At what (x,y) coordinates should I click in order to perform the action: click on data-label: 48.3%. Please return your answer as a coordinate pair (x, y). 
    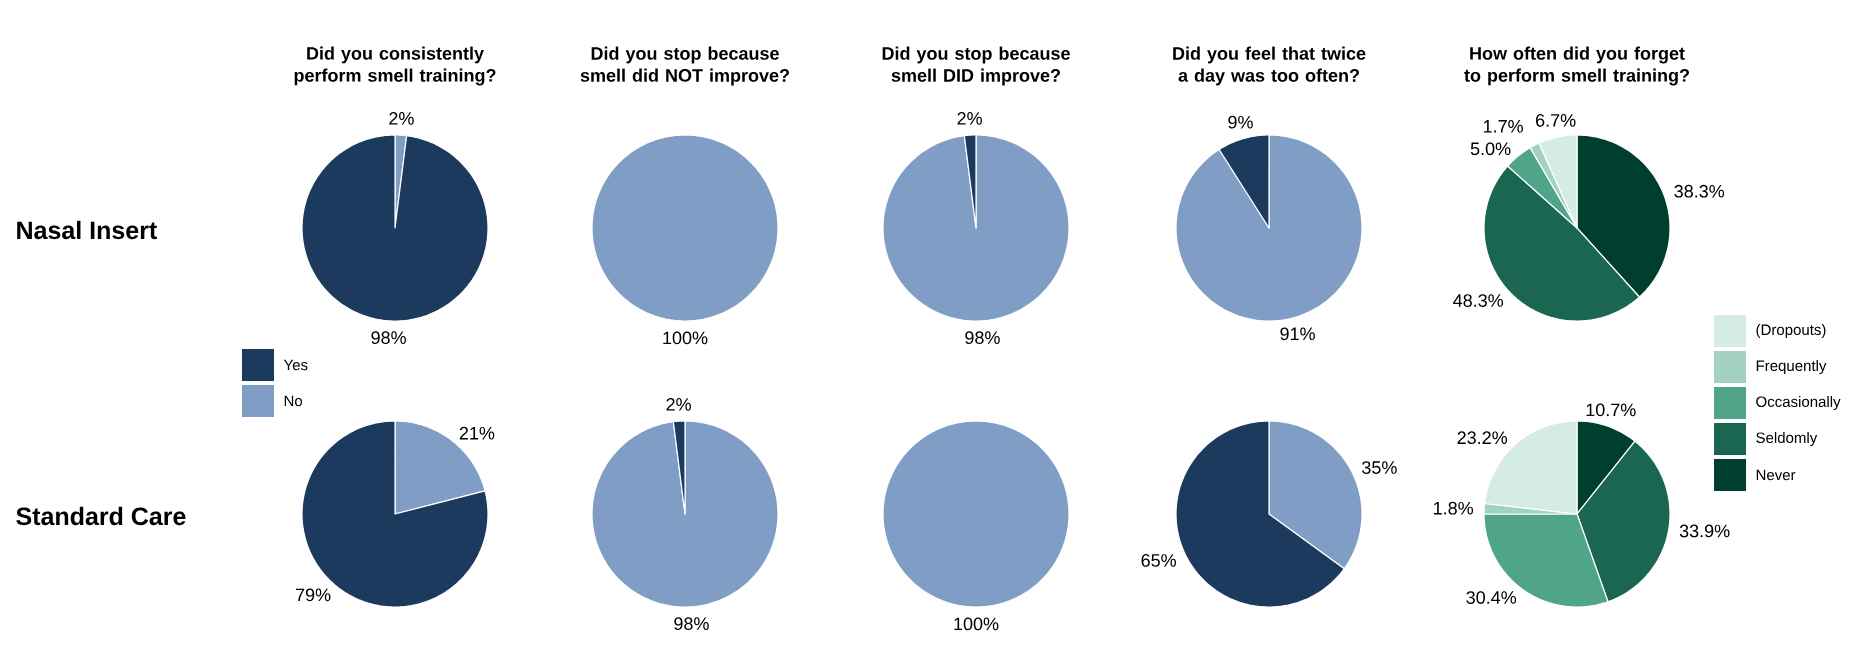
    Looking at the image, I should click on (1478, 300).